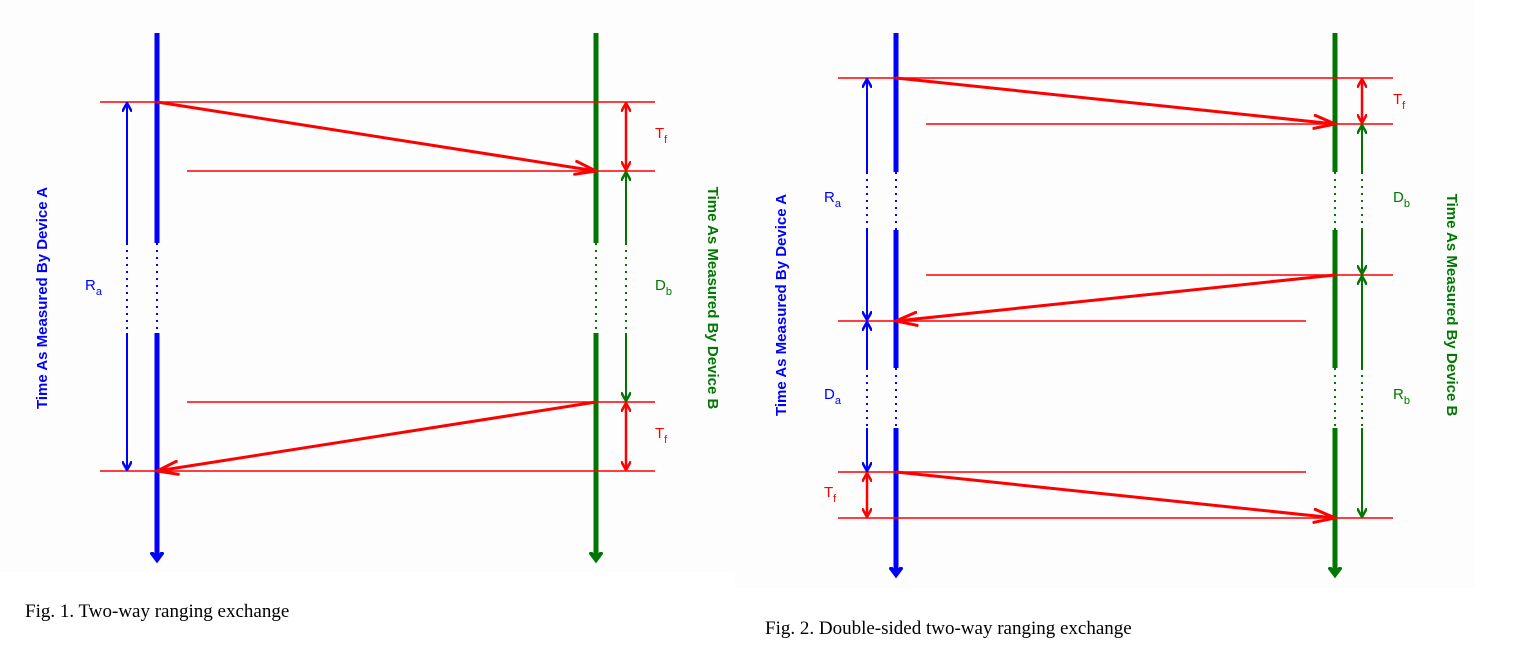  Describe the element at coordinates (661, 435) in the screenshot. I see `fig1-tf-bottom-label: Tf` at that location.